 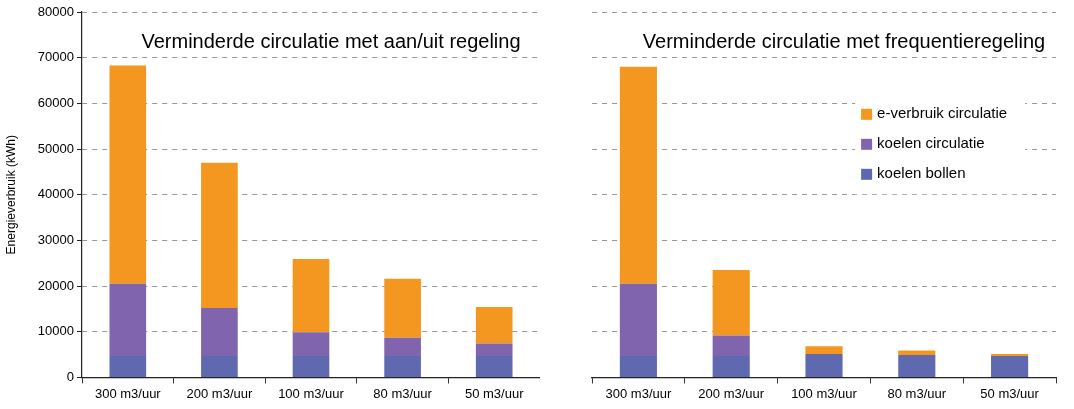 I want to click on legend-label: koelen circulatie, so click(x=931, y=143).